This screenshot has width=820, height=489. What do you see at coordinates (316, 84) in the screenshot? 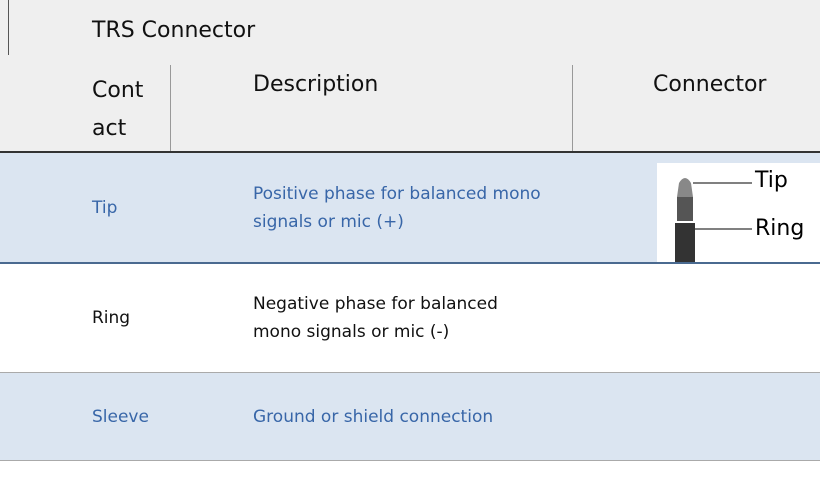
I see `column-header: Description` at bounding box center [316, 84].